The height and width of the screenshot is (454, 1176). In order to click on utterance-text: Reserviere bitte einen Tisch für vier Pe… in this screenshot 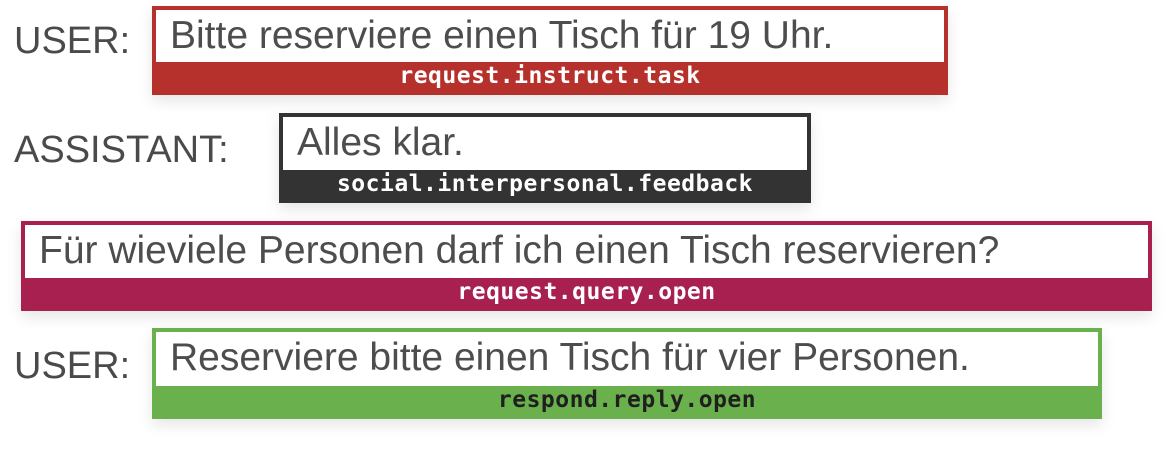, I will do `click(627, 359)`.